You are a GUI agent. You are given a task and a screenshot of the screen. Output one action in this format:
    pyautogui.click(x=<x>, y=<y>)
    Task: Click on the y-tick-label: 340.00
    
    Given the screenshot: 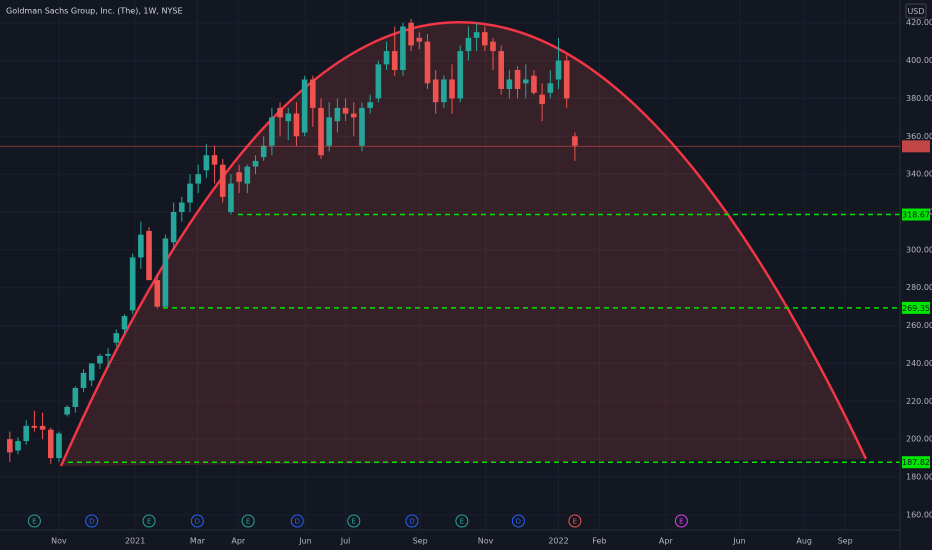 What is the action you would take?
    pyautogui.click(x=919, y=174)
    